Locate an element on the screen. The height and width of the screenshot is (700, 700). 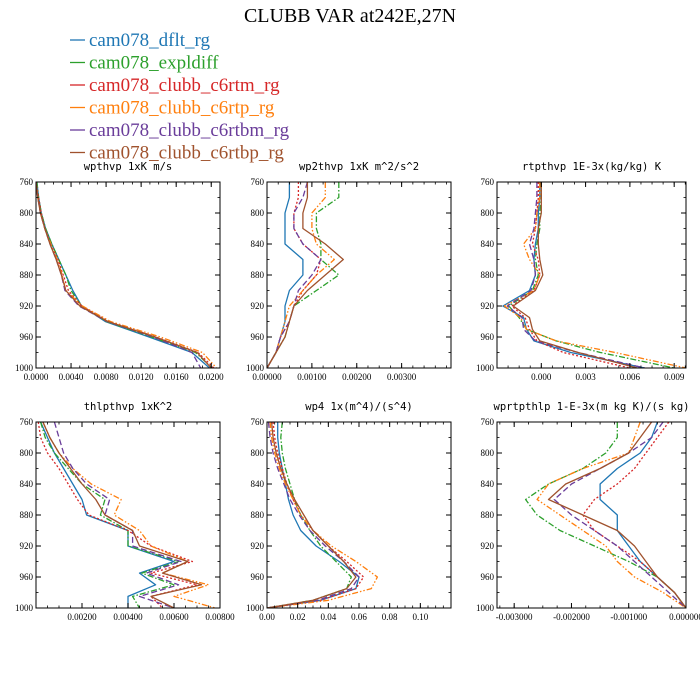
x-tick-label: 0.00 is located at coordinates (267, 617).